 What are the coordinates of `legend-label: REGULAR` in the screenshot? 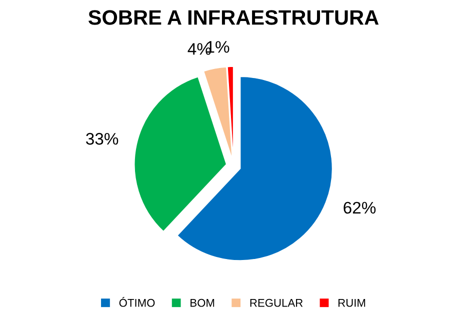 It's located at (276, 302).